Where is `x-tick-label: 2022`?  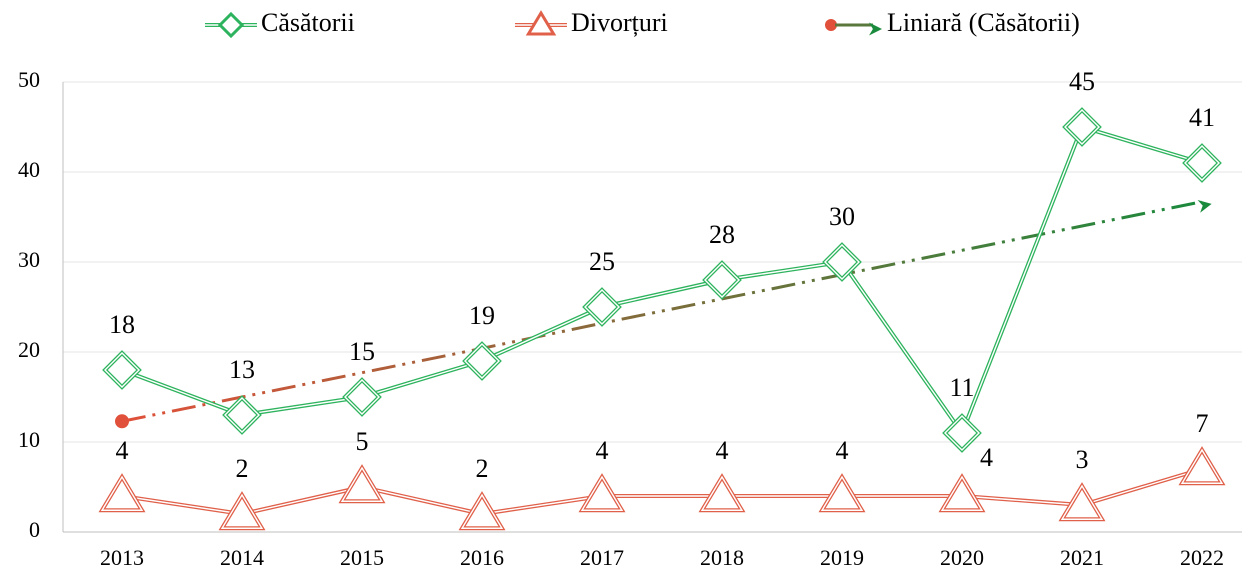 x-tick-label: 2022 is located at coordinates (1202, 557).